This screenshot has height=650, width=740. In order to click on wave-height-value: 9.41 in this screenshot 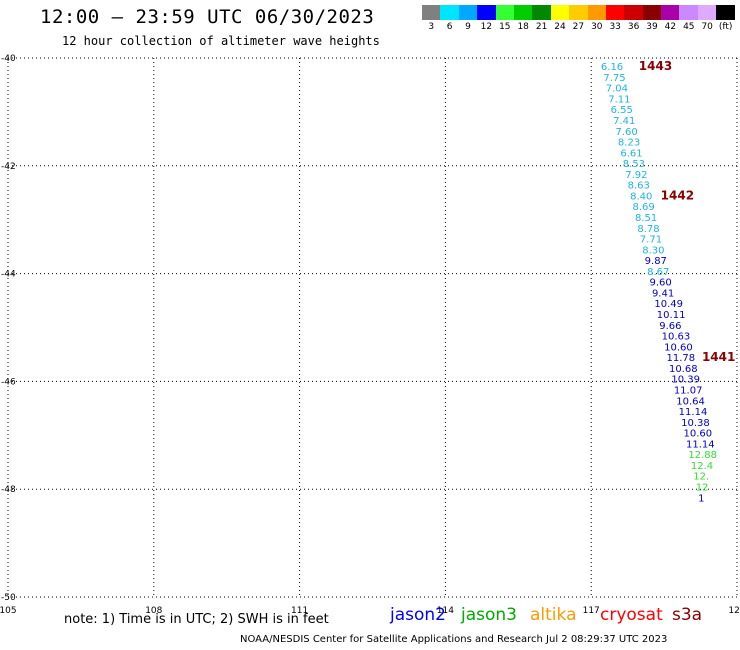, I will do `click(663, 293)`.